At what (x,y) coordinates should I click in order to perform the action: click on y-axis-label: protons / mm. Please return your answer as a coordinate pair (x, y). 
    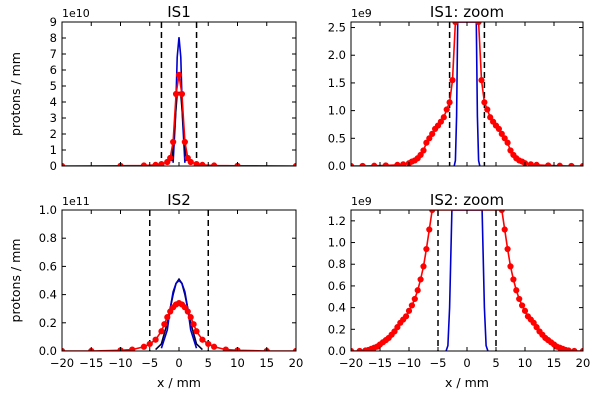
    Looking at the image, I should click on (15, 281).